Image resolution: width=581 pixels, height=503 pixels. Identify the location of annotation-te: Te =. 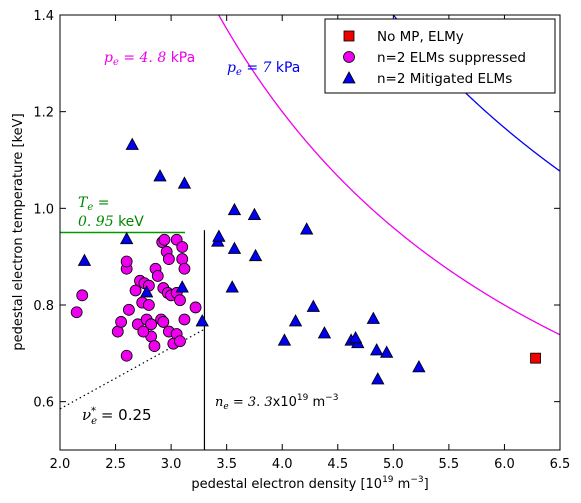
(93, 204).